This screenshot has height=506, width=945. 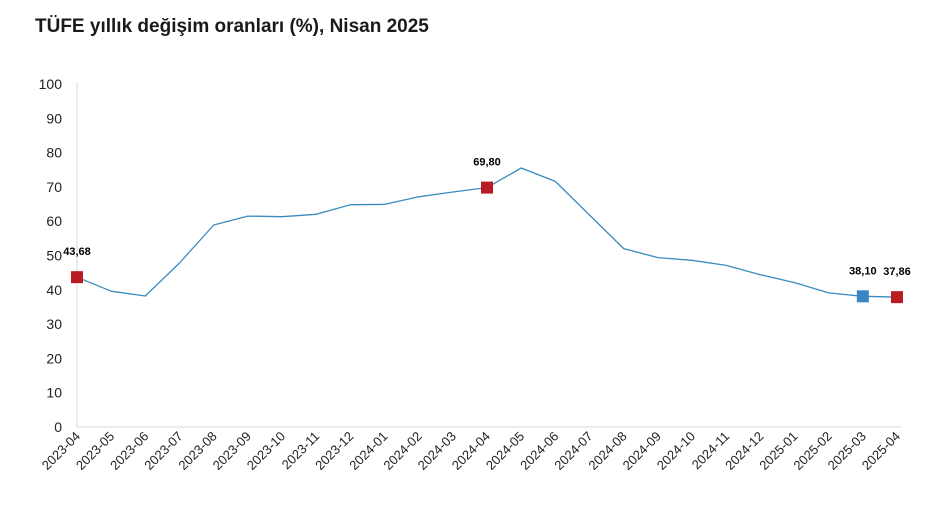 I want to click on y-tick-label: 20, so click(x=54, y=358).